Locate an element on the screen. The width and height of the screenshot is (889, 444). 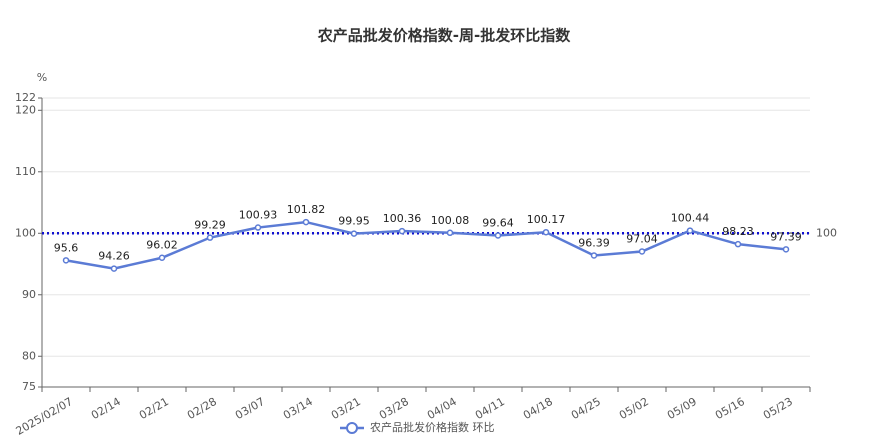
x-tick-label: 04/25 is located at coordinates (586, 408).